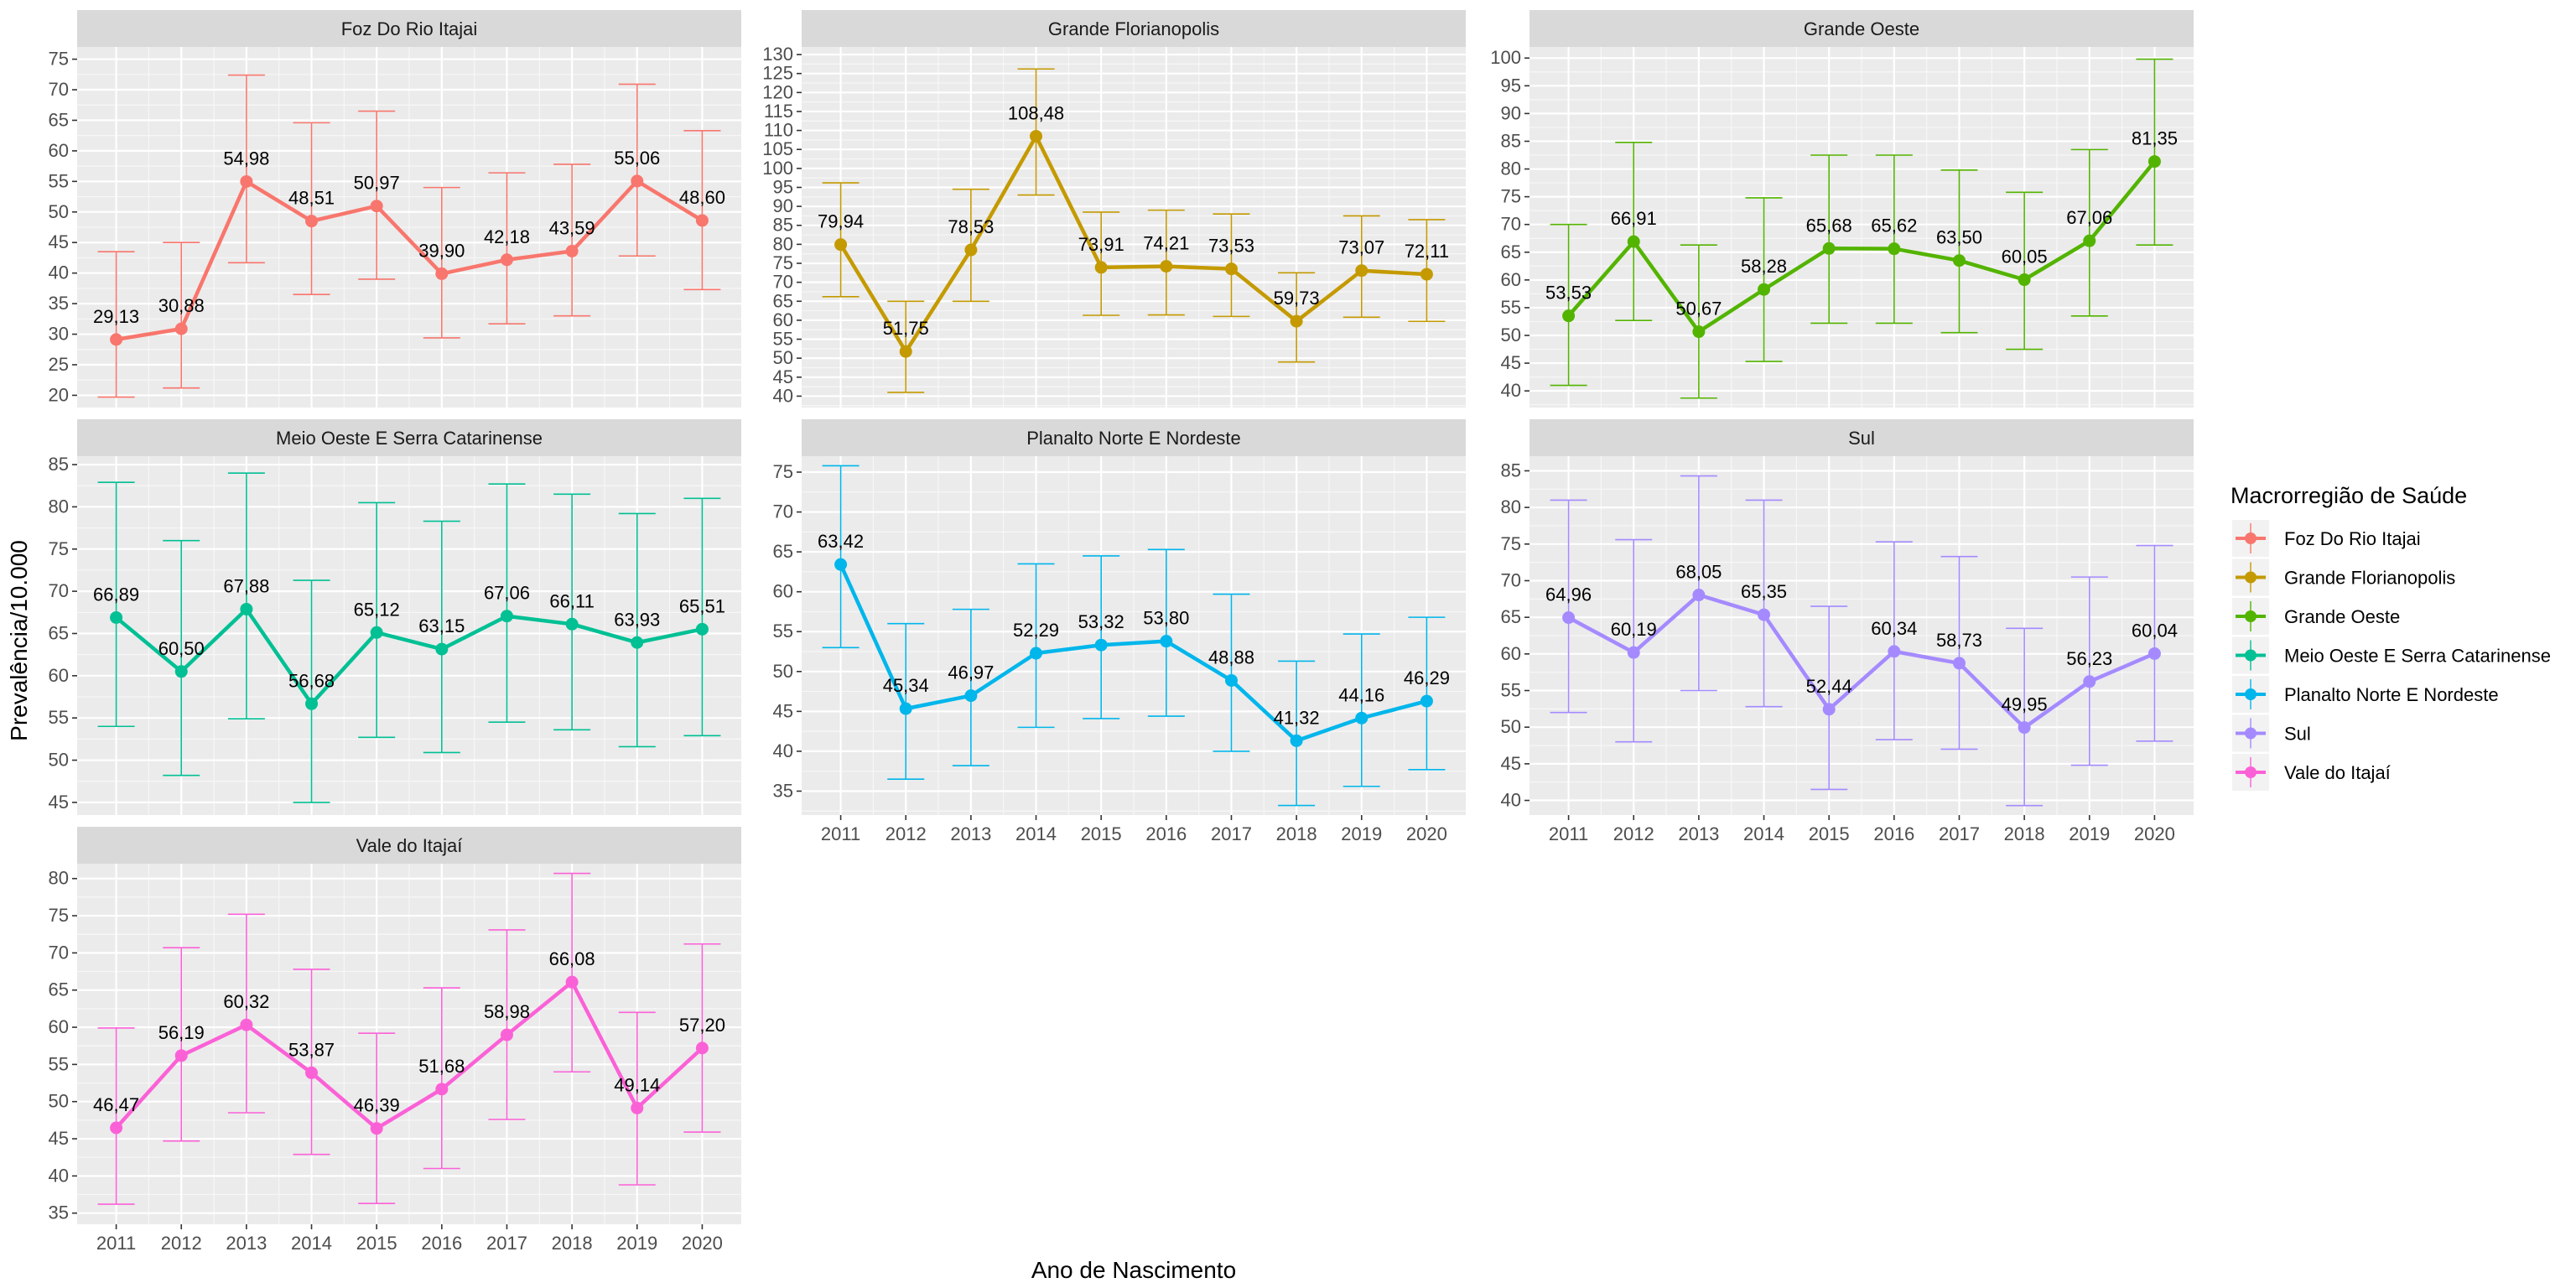 Image resolution: width=2576 pixels, height=1288 pixels. Describe the element at coordinates (906, 685) in the screenshot. I see `data-label: 45,34` at that location.